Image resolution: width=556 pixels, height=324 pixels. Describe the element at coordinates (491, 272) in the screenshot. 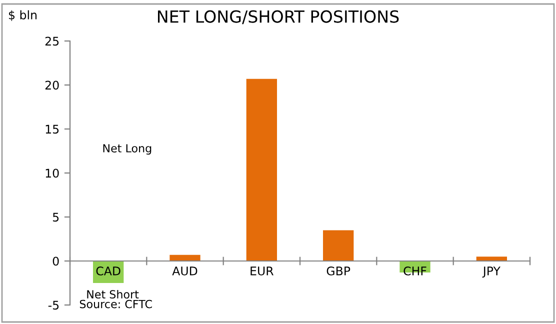

I see `x-tick-label: JPY` at that location.